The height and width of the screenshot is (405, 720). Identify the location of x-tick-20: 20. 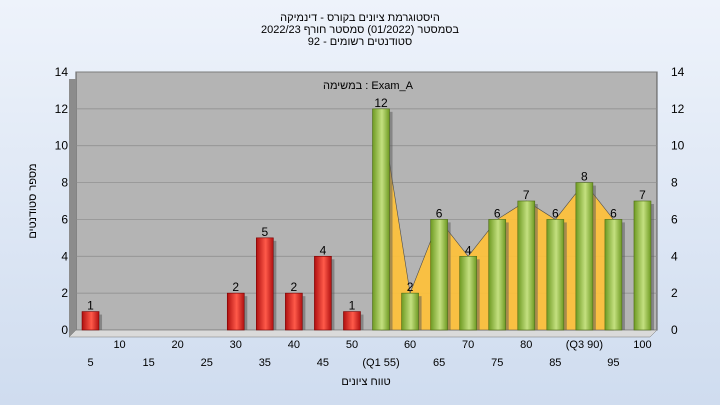
(178, 345).